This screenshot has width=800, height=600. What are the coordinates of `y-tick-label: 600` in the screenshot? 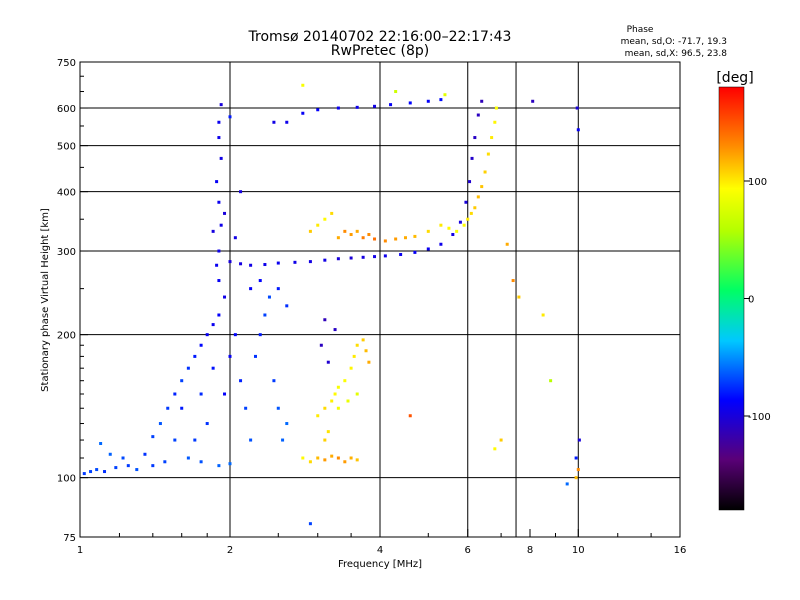 It's located at (66, 109).